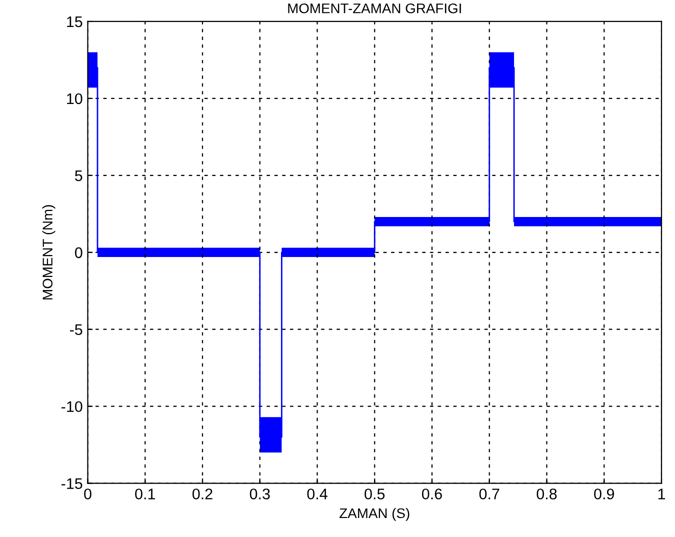 The width and height of the screenshot is (675, 537). Describe the element at coordinates (432, 494) in the screenshot. I see `x-tick-label: 0.6` at that location.